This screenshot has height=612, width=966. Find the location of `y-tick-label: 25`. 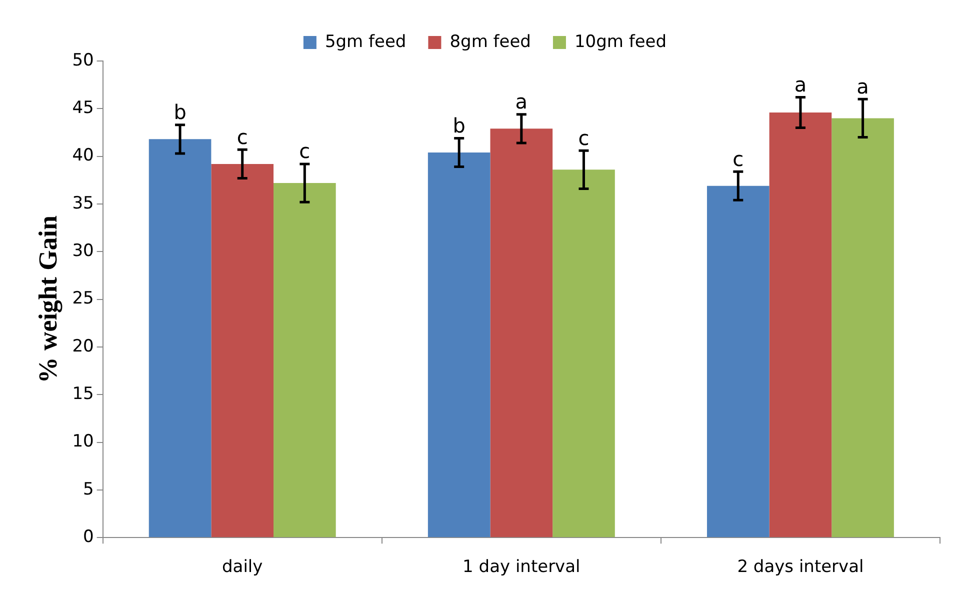

y-tick-label: 25 is located at coordinates (83, 298).